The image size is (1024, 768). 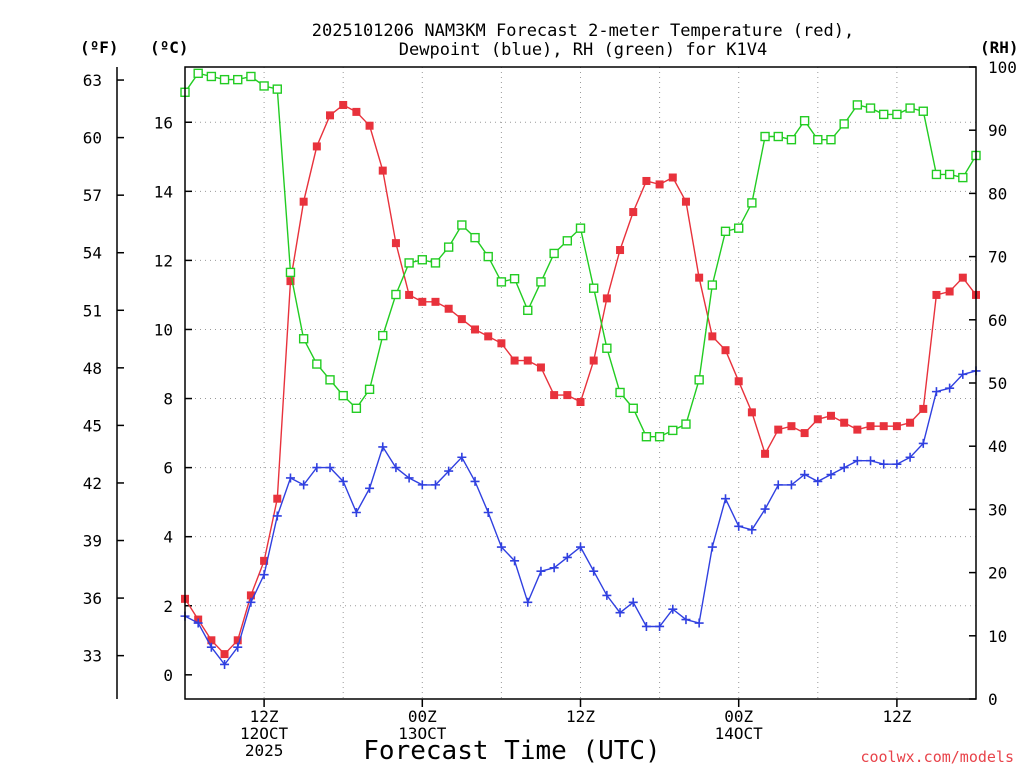 What do you see at coordinates (422, 733) in the screenshot?
I see `time-tick-label: 13OCT` at bounding box center [422, 733].